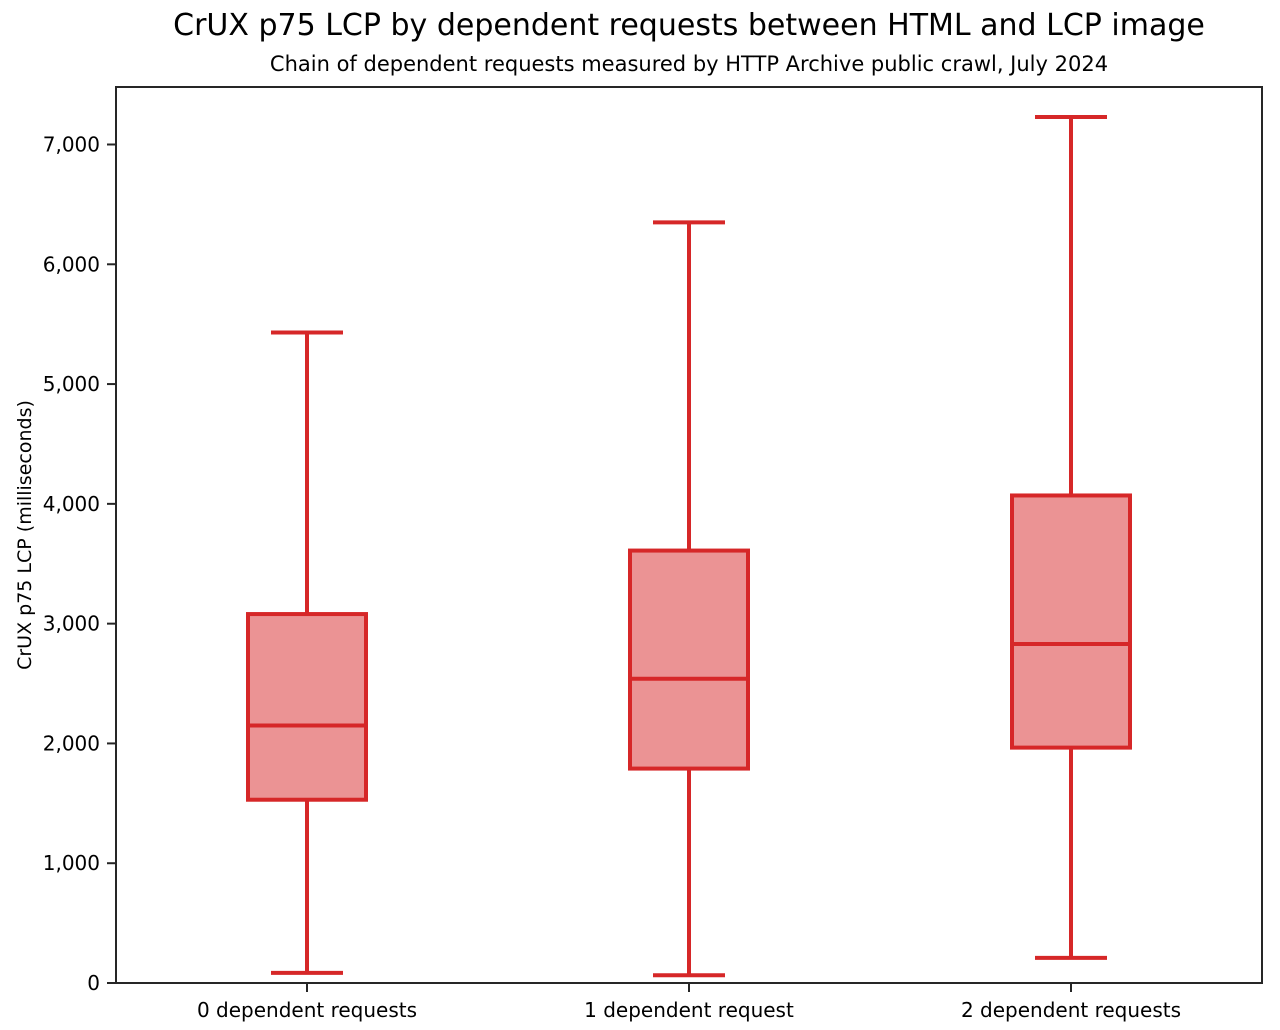 The image size is (1280, 1030). What do you see at coordinates (71, 624) in the screenshot?
I see `y-tick-label: 3,000` at bounding box center [71, 624].